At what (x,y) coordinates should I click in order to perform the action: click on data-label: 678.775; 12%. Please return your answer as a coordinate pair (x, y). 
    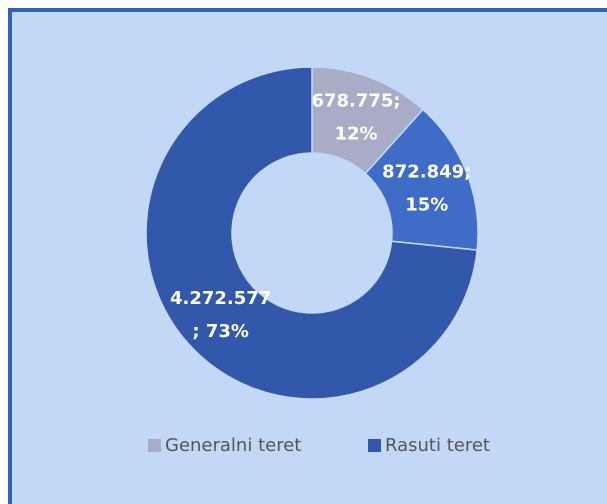
    Looking at the image, I should click on (355, 118).